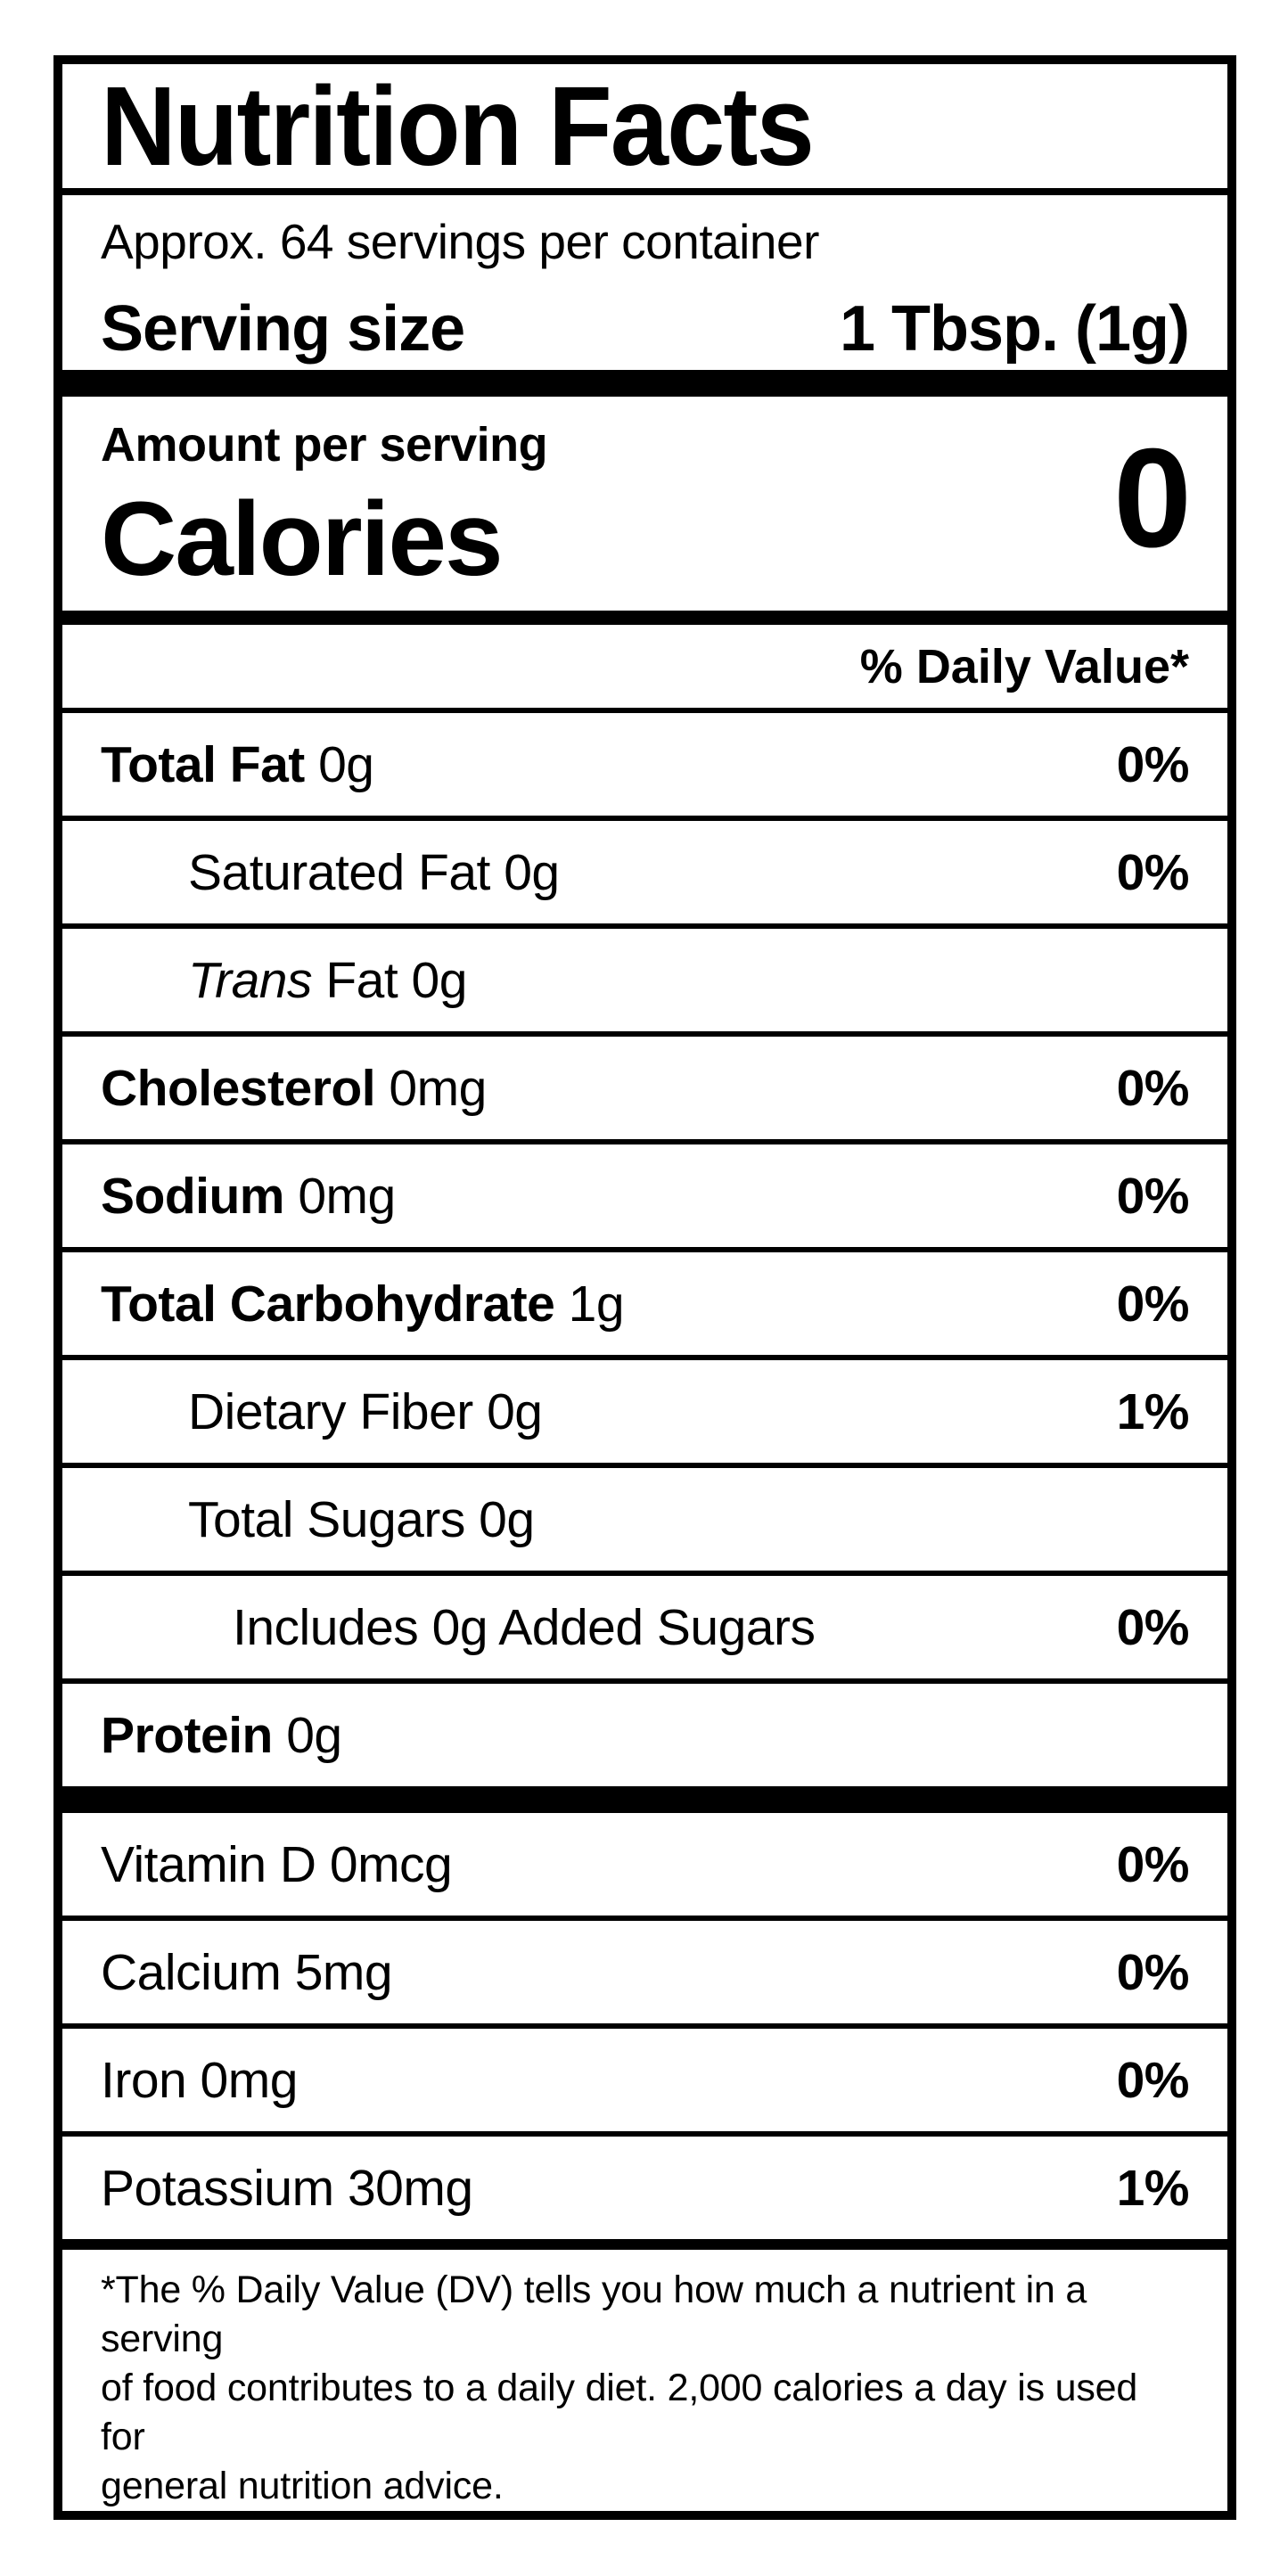 The image size is (1288, 2576). I want to click on daily-value-header: % Daily Value*, so click(1024, 666).